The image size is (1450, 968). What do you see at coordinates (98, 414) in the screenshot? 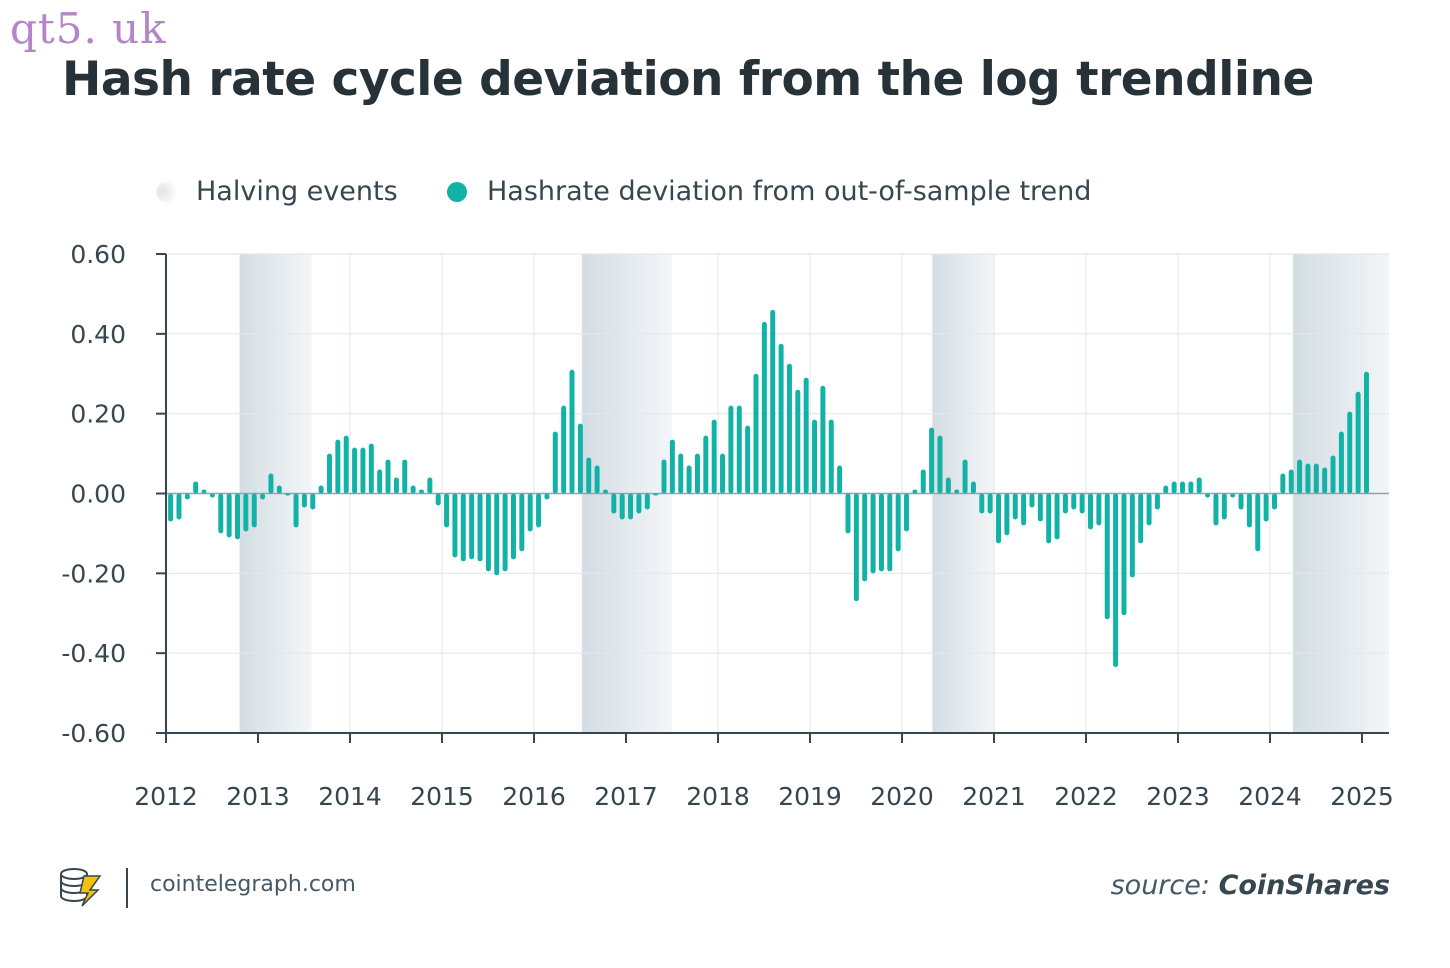
I see `y-tick-label: 0.20` at bounding box center [98, 414].